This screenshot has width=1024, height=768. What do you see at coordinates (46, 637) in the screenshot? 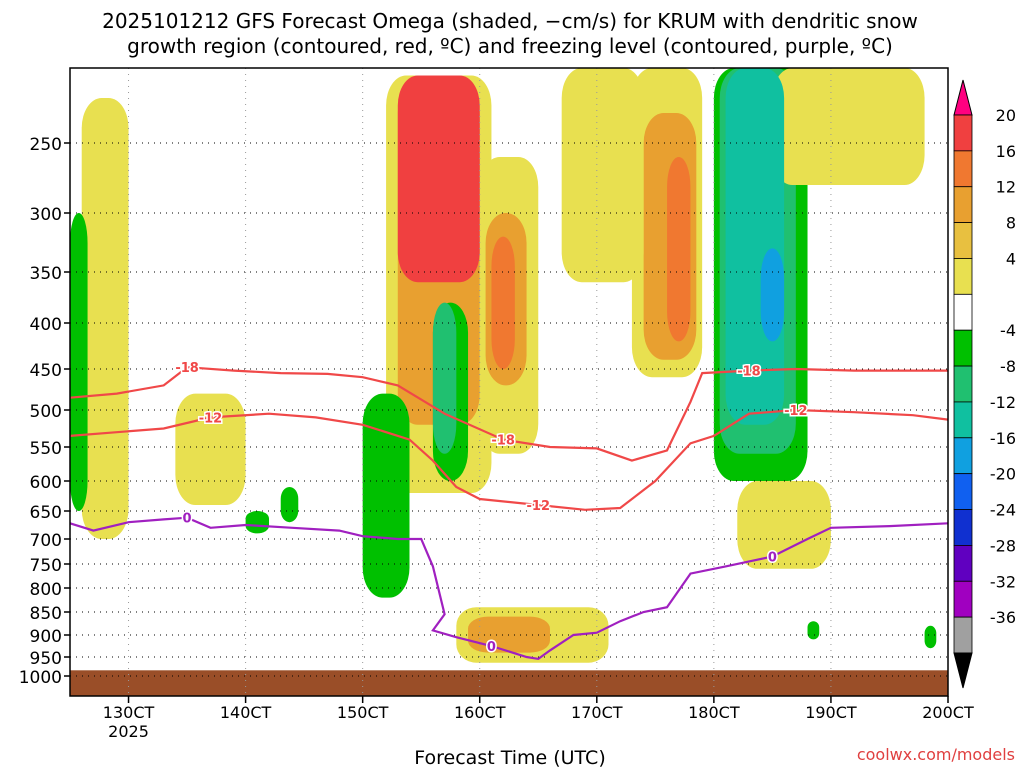
I see `y-tick-label: 900` at bounding box center [46, 637].